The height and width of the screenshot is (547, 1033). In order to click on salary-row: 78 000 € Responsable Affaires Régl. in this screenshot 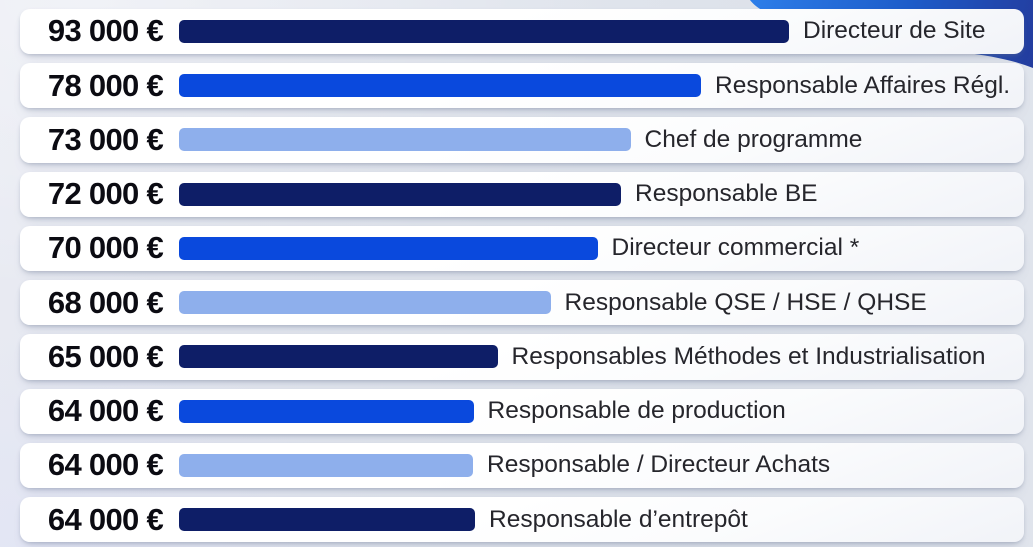, I will do `click(522, 86)`.